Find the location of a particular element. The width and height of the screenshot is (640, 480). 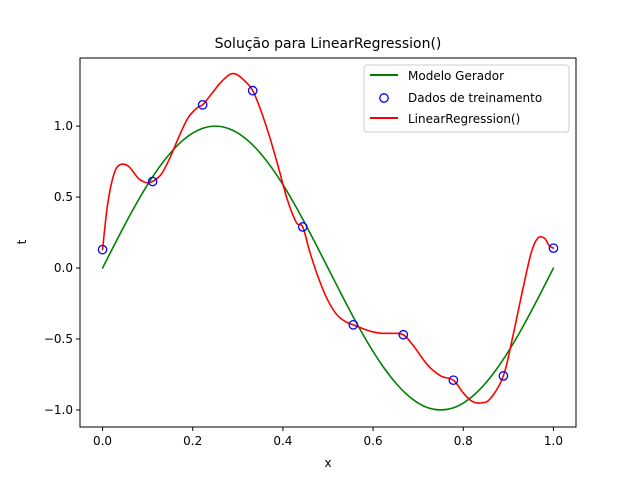

y-axis: −1.0 −0.5 0.0 0.5 1.0 is located at coordinates (62, 268).